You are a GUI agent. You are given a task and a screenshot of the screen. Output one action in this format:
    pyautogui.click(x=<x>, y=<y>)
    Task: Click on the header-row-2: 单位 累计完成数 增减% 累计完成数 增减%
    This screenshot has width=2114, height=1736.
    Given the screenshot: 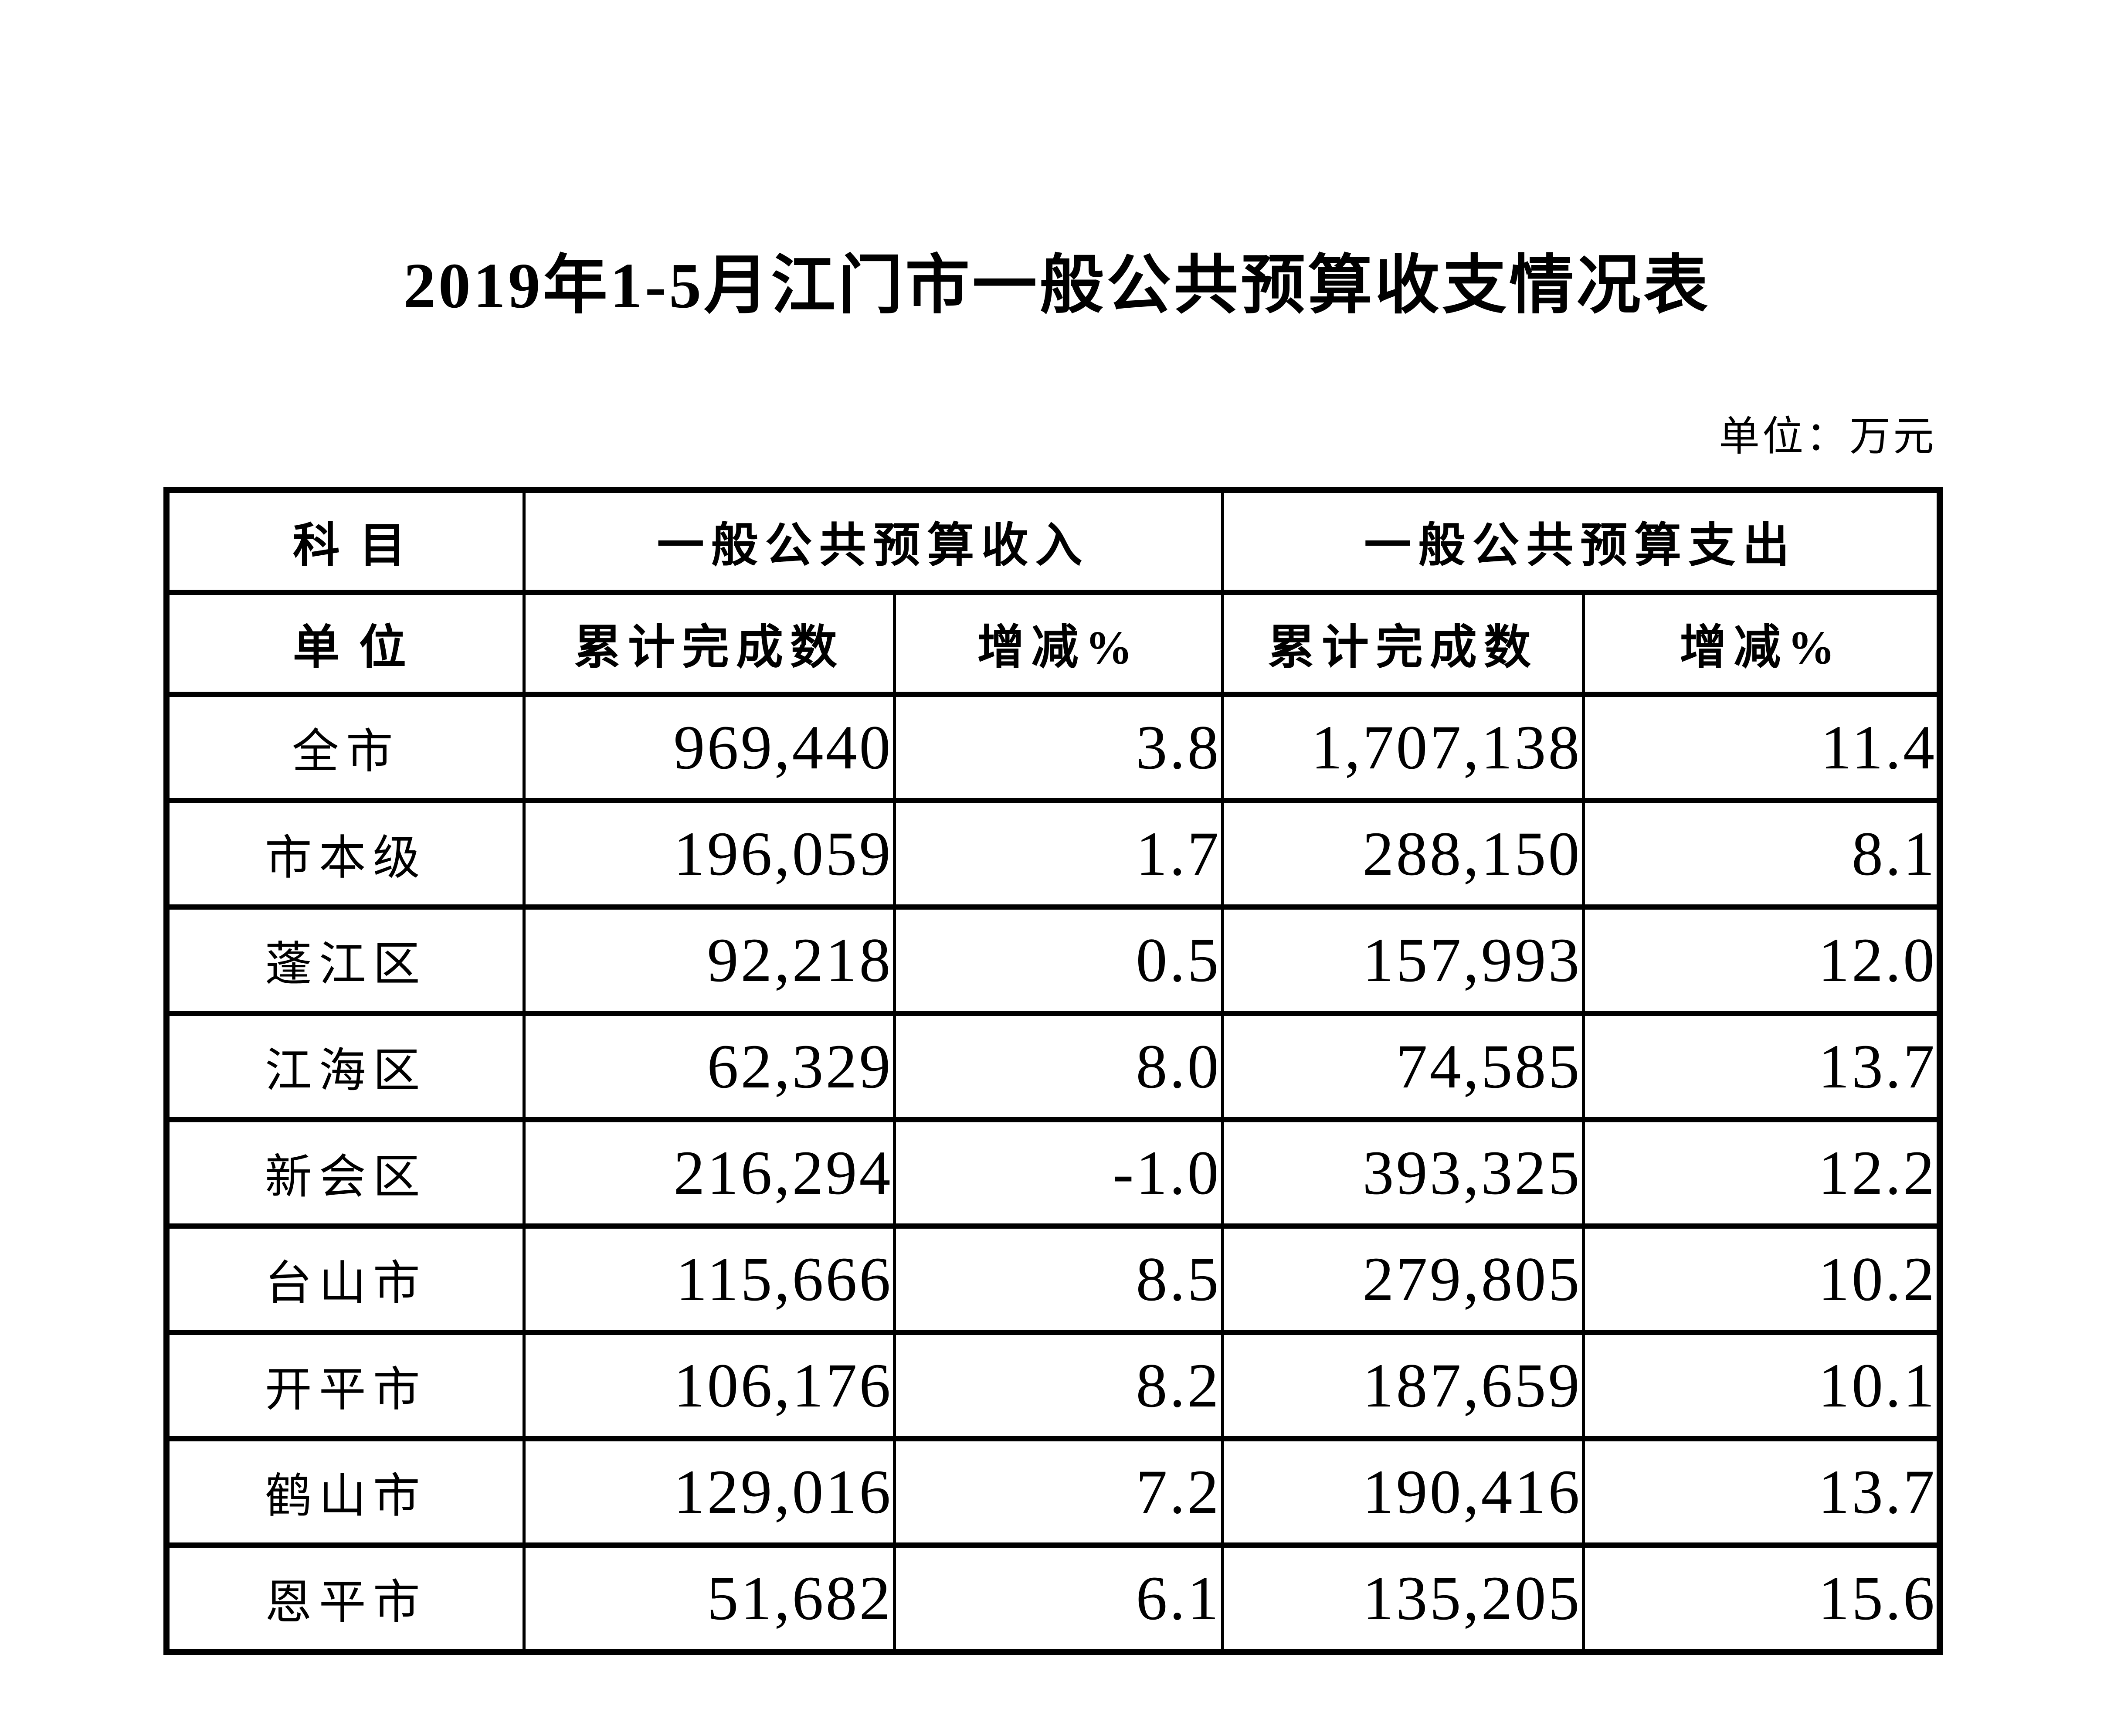 What is the action you would take?
    pyautogui.click(x=1053, y=644)
    